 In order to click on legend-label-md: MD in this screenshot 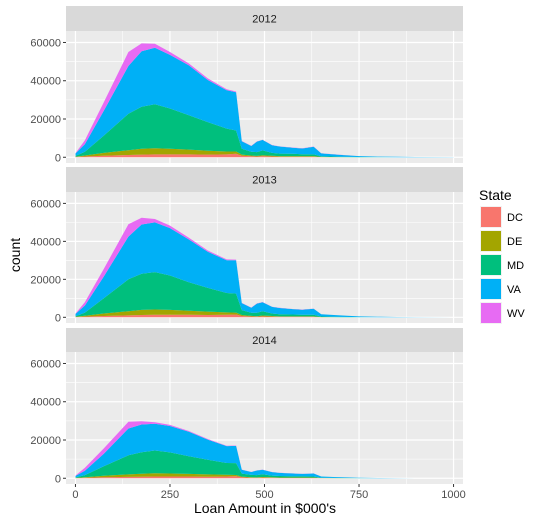, I will do `click(515, 266)`.